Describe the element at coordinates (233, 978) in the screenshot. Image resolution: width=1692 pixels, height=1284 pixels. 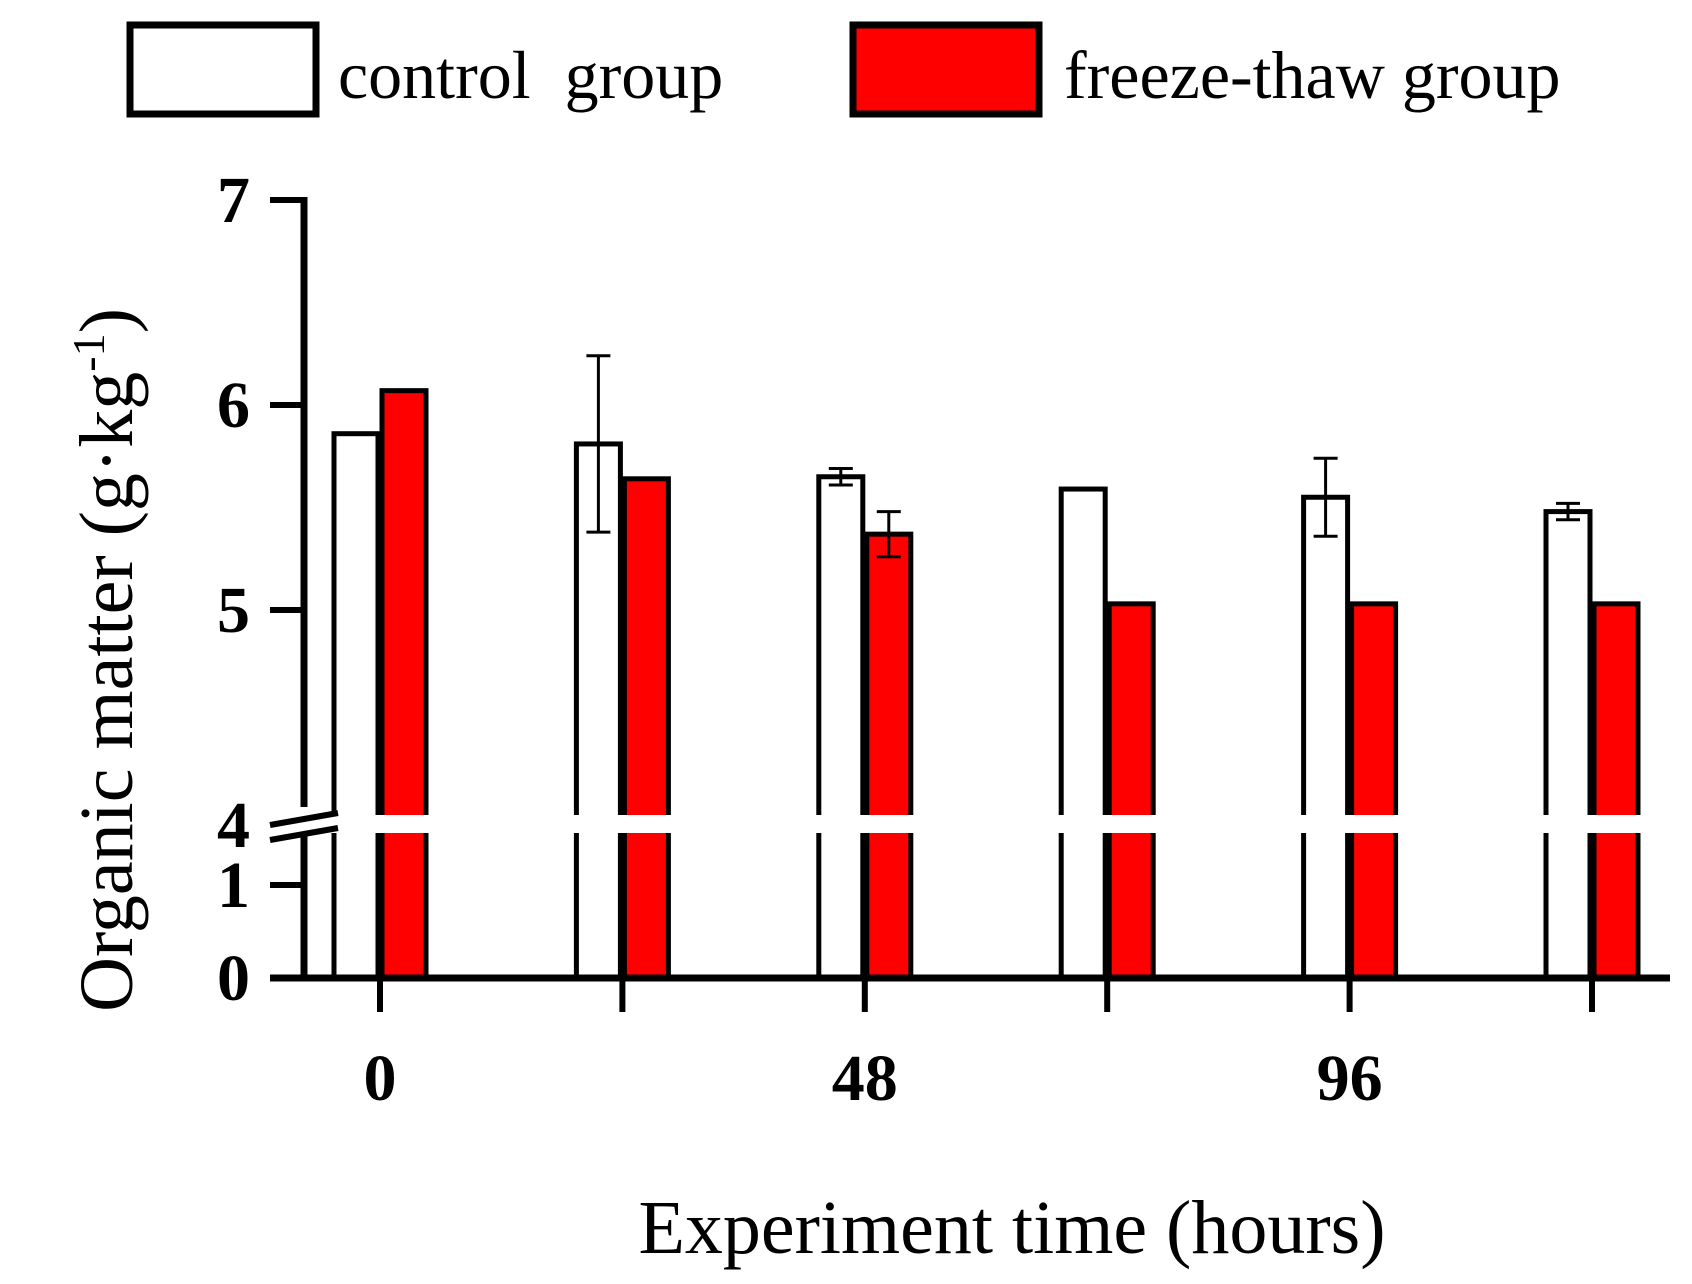
I see `y-tick-label-0: 0` at that location.